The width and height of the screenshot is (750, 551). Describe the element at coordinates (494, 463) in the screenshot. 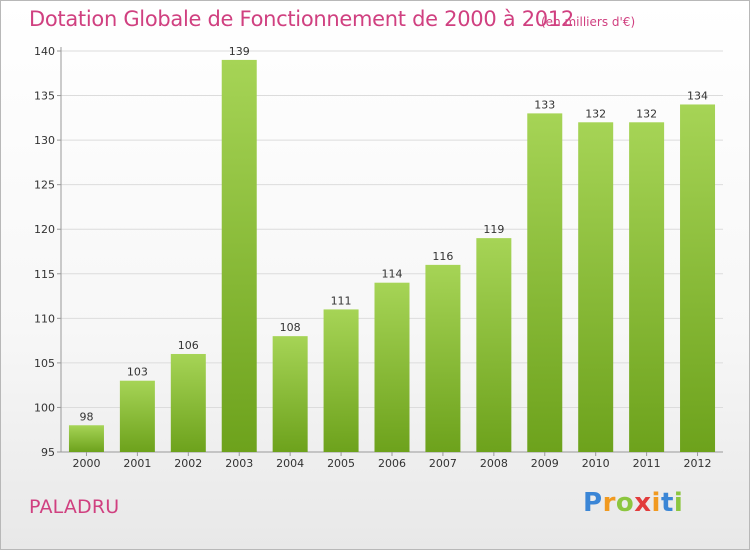

I see `x-tick-label: 2008` at that location.